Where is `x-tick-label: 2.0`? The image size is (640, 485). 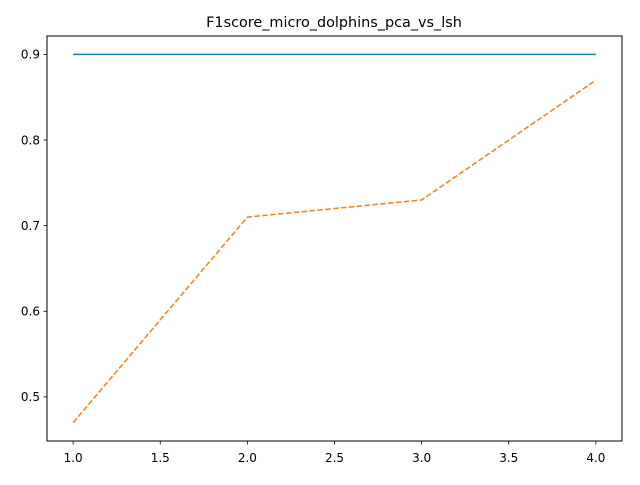 x-tick-label: 2.0 is located at coordinates (247, 458).